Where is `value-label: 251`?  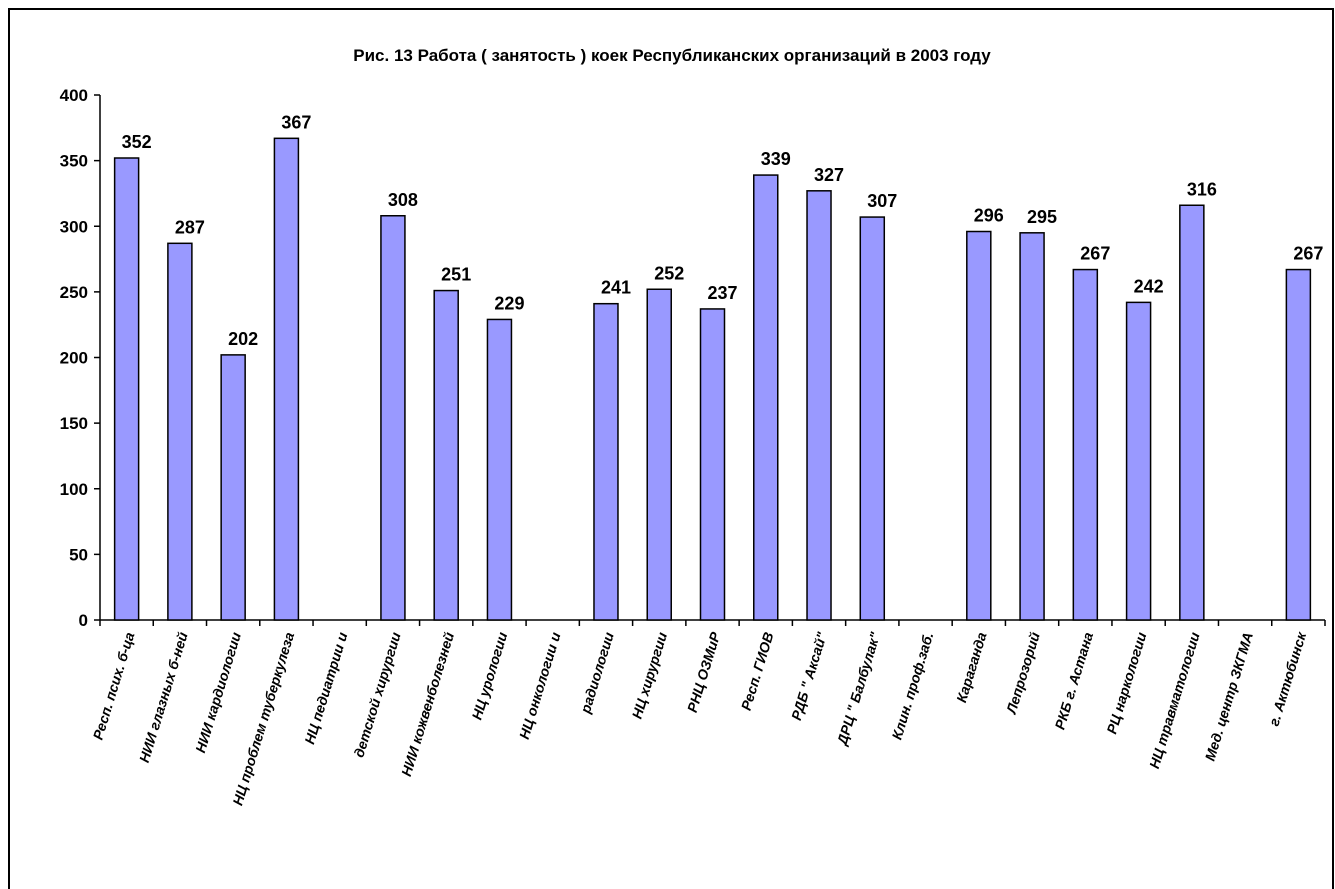 value-label: 251 is located at coordinates (456, 275).